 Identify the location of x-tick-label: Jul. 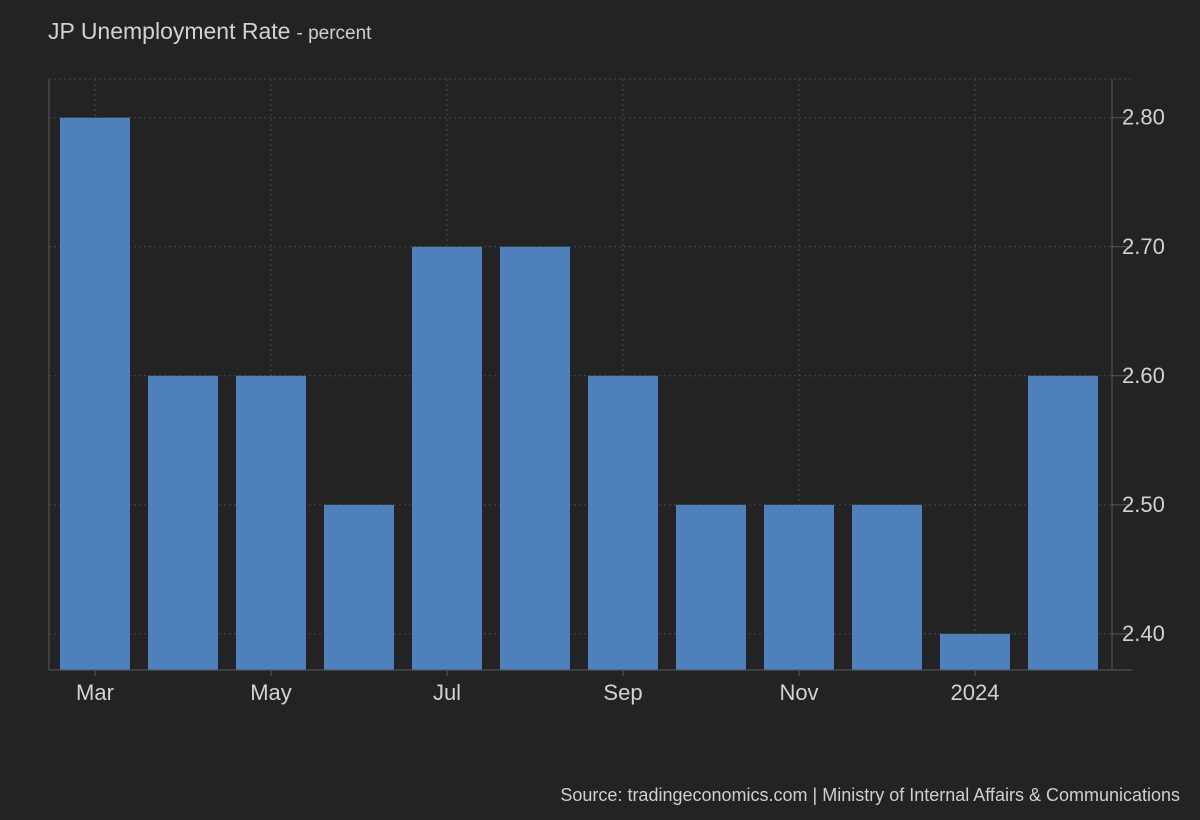
(447, 692).